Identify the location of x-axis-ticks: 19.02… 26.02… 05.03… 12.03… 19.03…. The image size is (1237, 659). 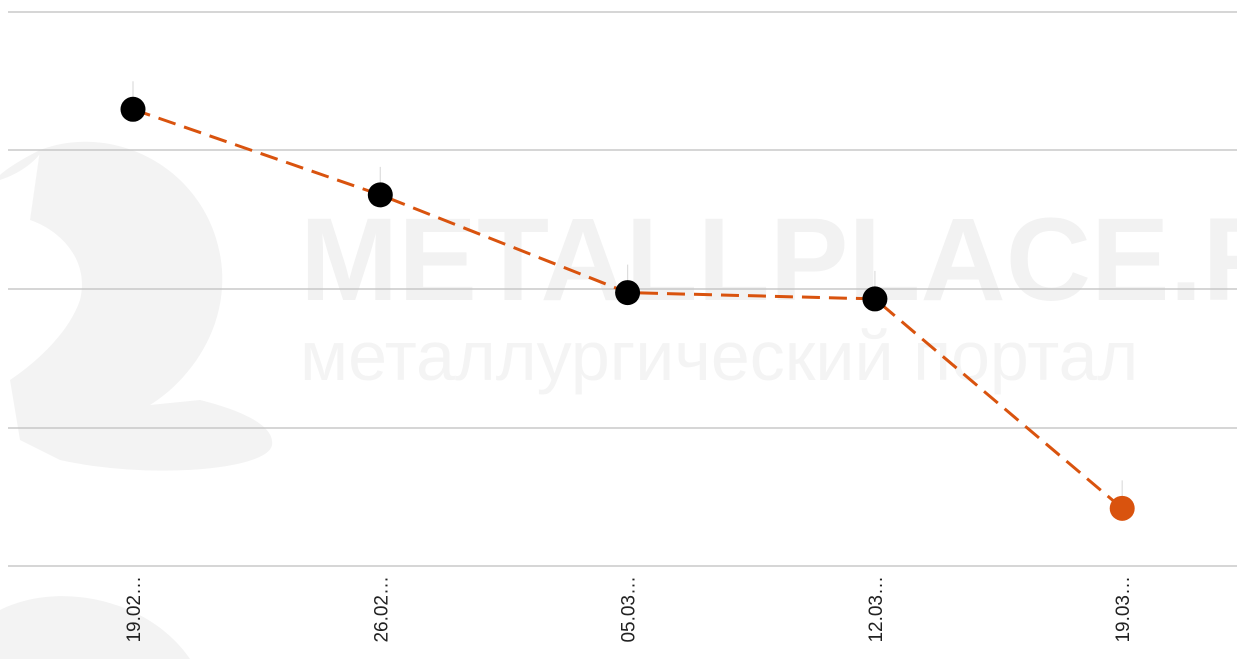
(629, 609).